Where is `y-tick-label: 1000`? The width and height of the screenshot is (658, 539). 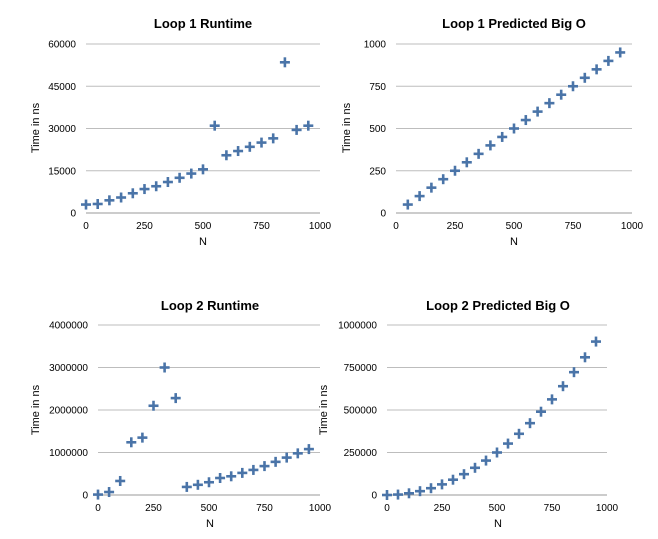
y-tick-label: 1000 is located at coordinates (375, 45).